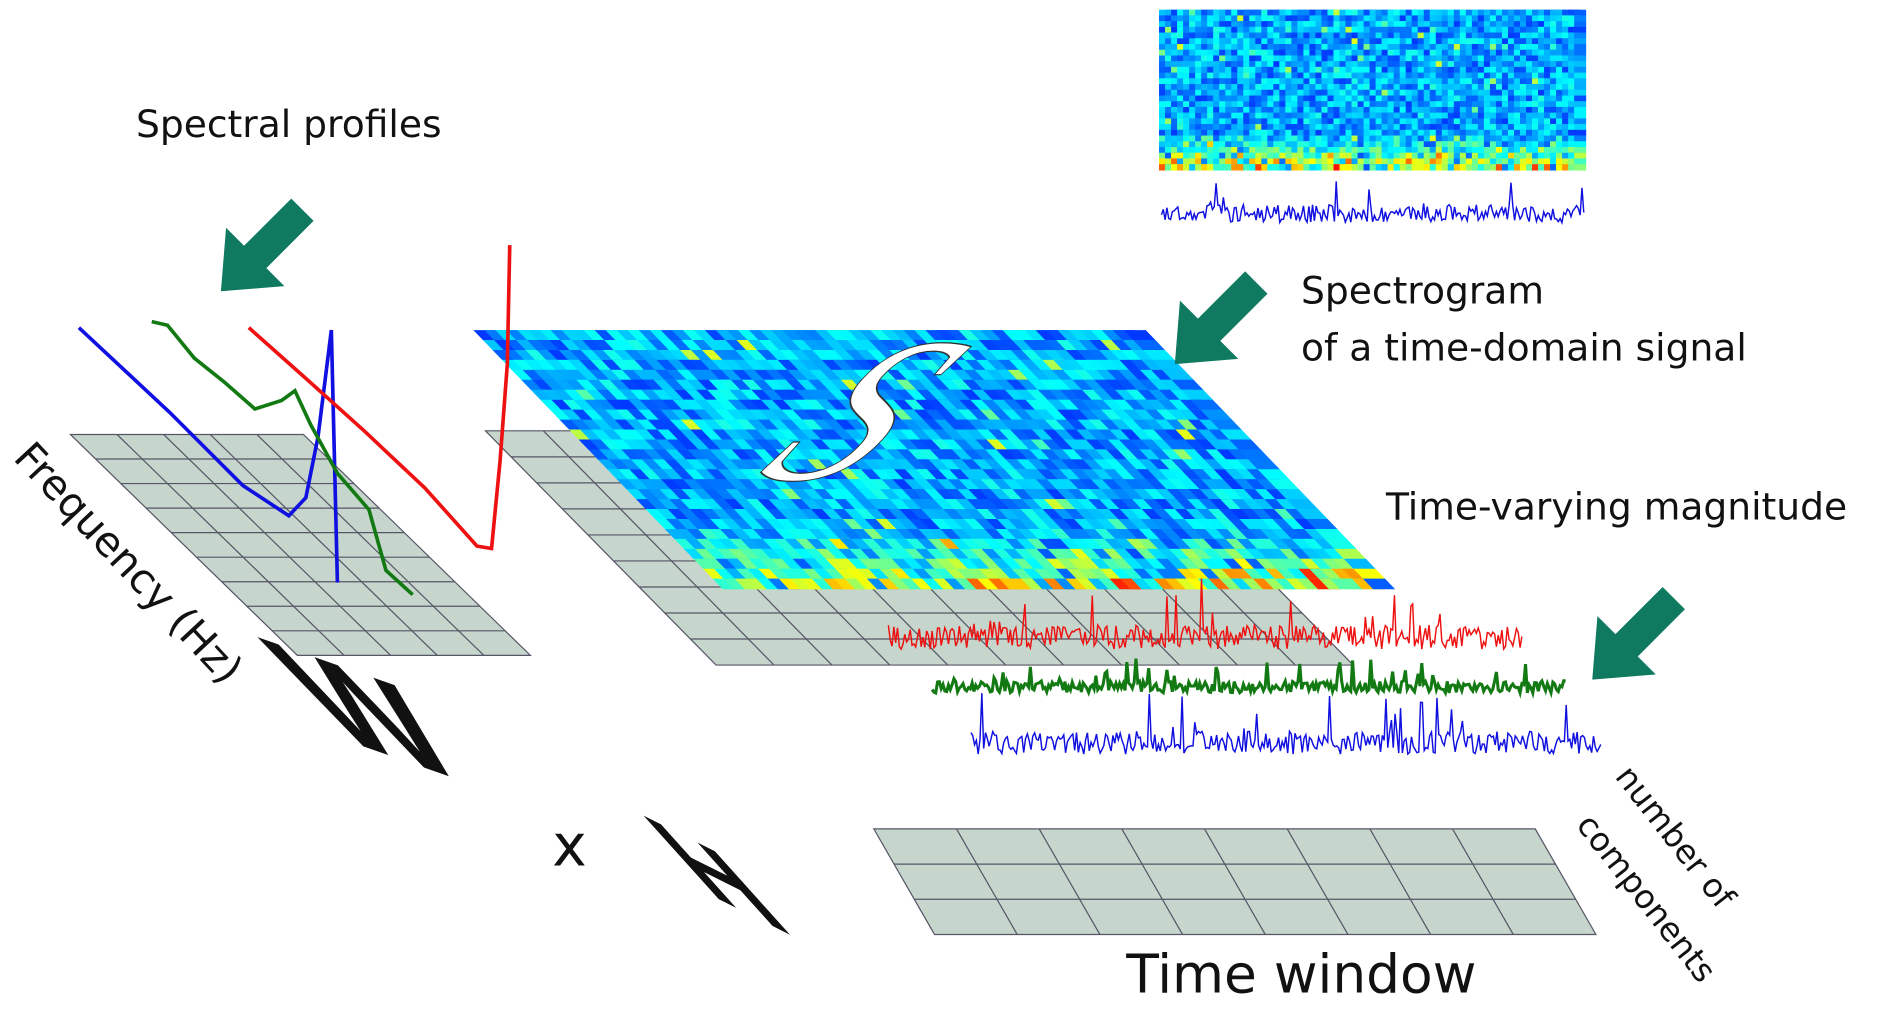 Image resolution: width=1903 pixels, height=1017 pixels. I want to click on symbol-times: x, so click(569, 845).